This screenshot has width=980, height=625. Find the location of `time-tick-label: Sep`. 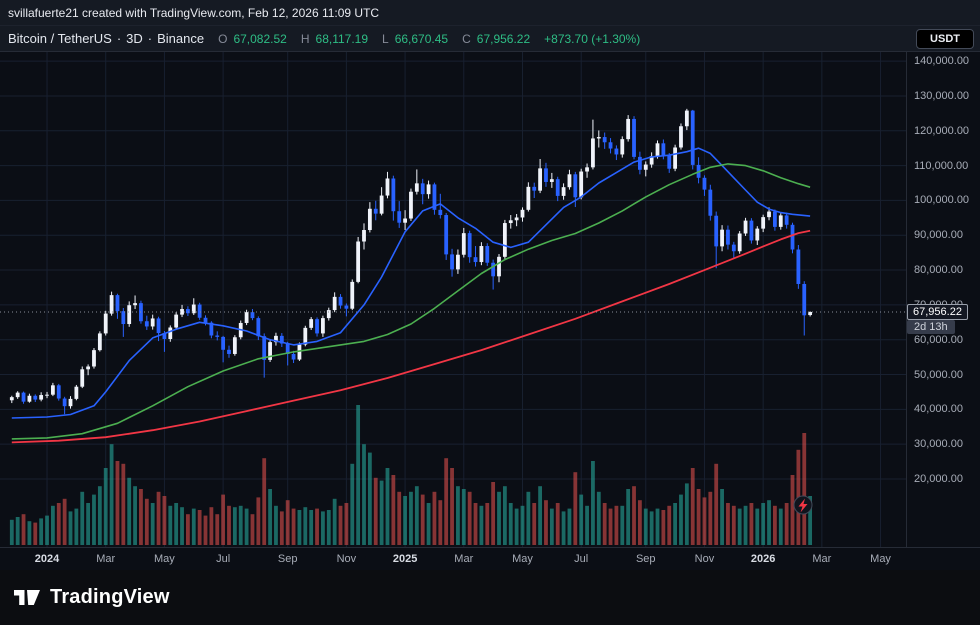

time-tick-label: Sep is located at coordinates (287, 559).